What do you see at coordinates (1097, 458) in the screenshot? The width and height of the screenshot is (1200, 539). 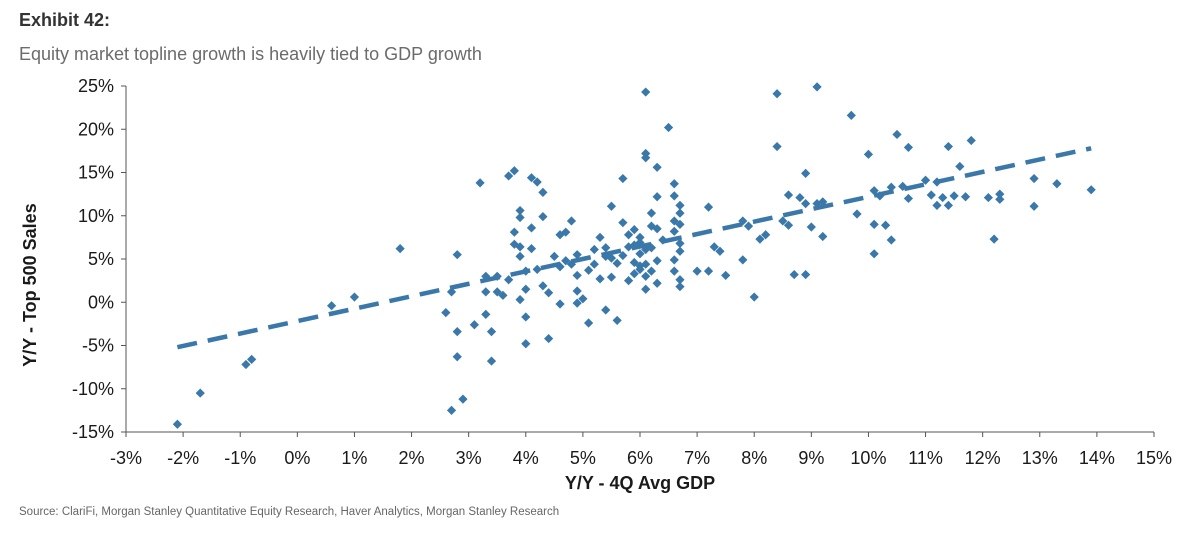 I see `x-tick-label: 14%` at bounding box center [1097, 458].